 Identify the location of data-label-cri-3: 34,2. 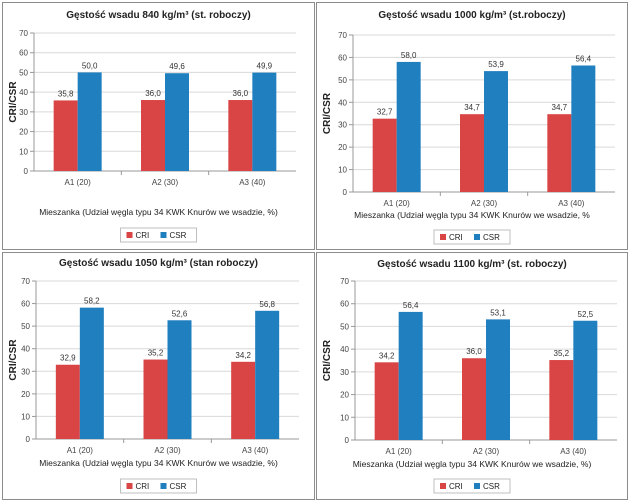
(243, 355).